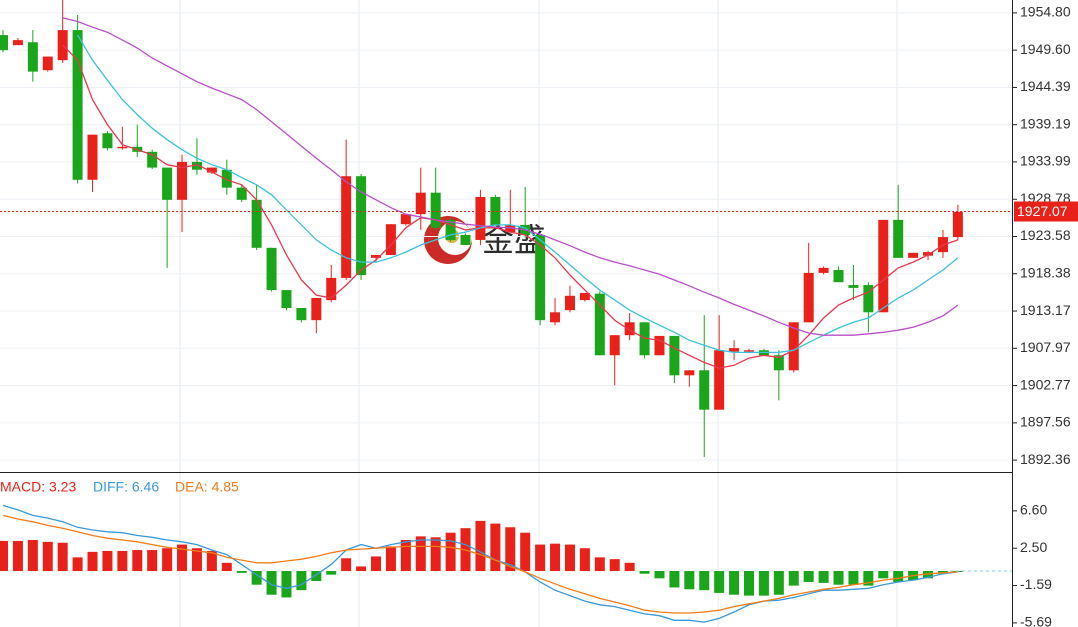 The image size is (1078, 627). What do you see at coordinates (1042, 211) in the screenshot?
I see `last-price-label: 1927.07` at bounding box center [1042, 211].